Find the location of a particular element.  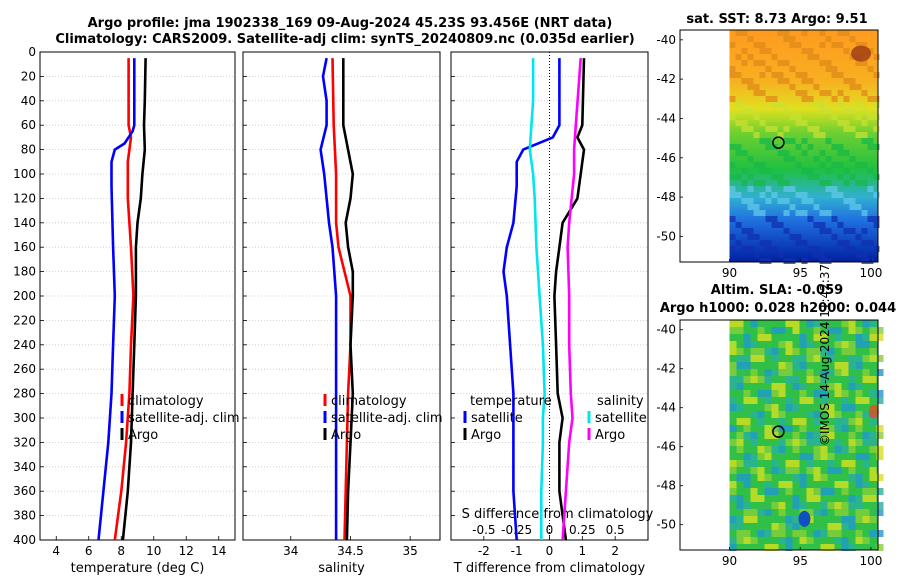

sla-map-title2: Argo h1000: 0.028 h2000: 0.044 is located at coordinates (778, 308).